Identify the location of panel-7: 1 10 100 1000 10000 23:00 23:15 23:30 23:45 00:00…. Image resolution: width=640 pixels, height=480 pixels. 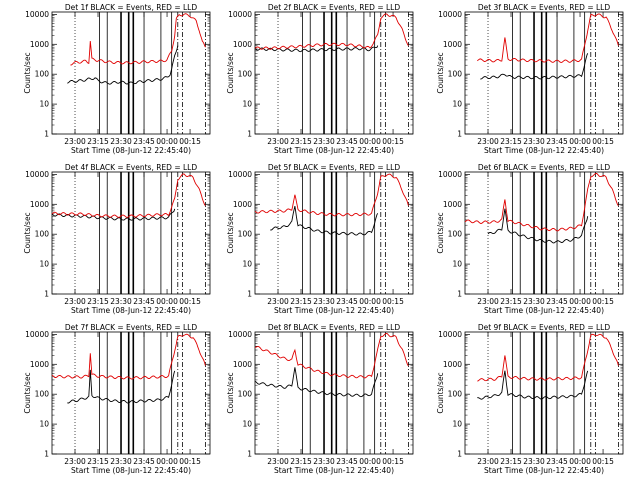
(117, 399).